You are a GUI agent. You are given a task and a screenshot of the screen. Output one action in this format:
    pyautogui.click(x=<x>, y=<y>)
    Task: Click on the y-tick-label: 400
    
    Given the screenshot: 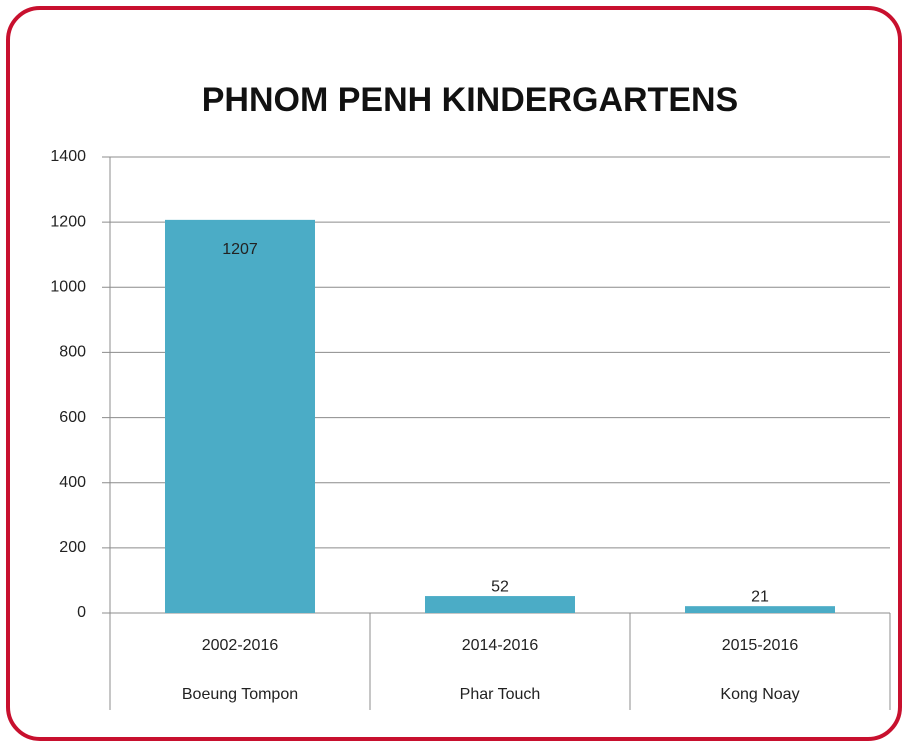 What is the action you would take?
    pyautogui.click(x=72, y=482)
    